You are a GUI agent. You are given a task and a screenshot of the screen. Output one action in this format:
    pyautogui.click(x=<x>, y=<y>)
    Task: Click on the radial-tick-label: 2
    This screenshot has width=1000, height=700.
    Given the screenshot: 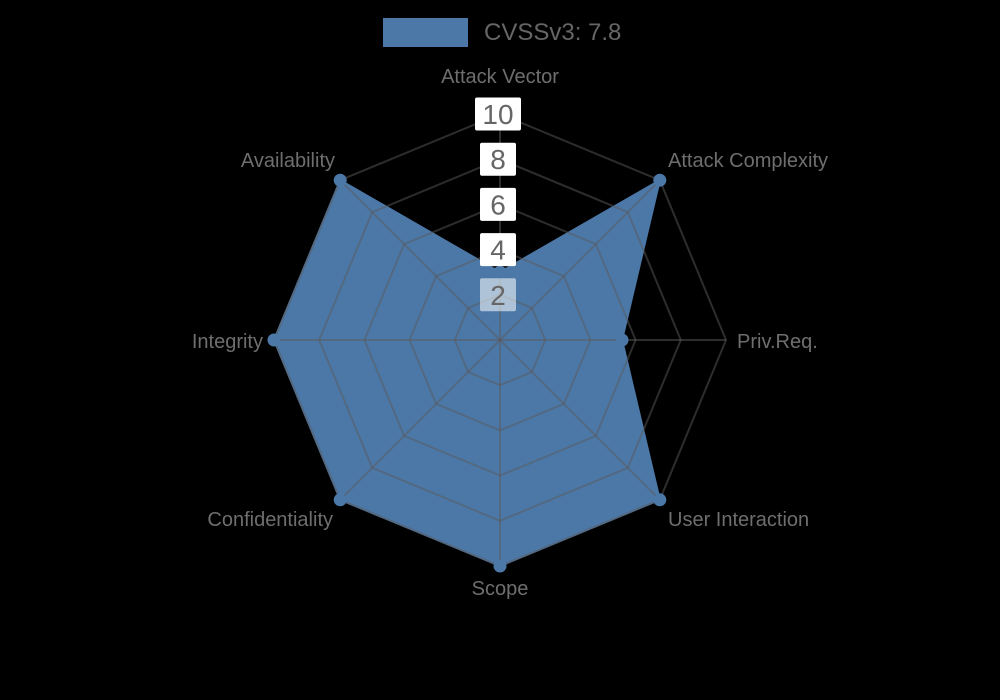 What is the action you would take?
    pyautogui.click(x=498, y=295)
    